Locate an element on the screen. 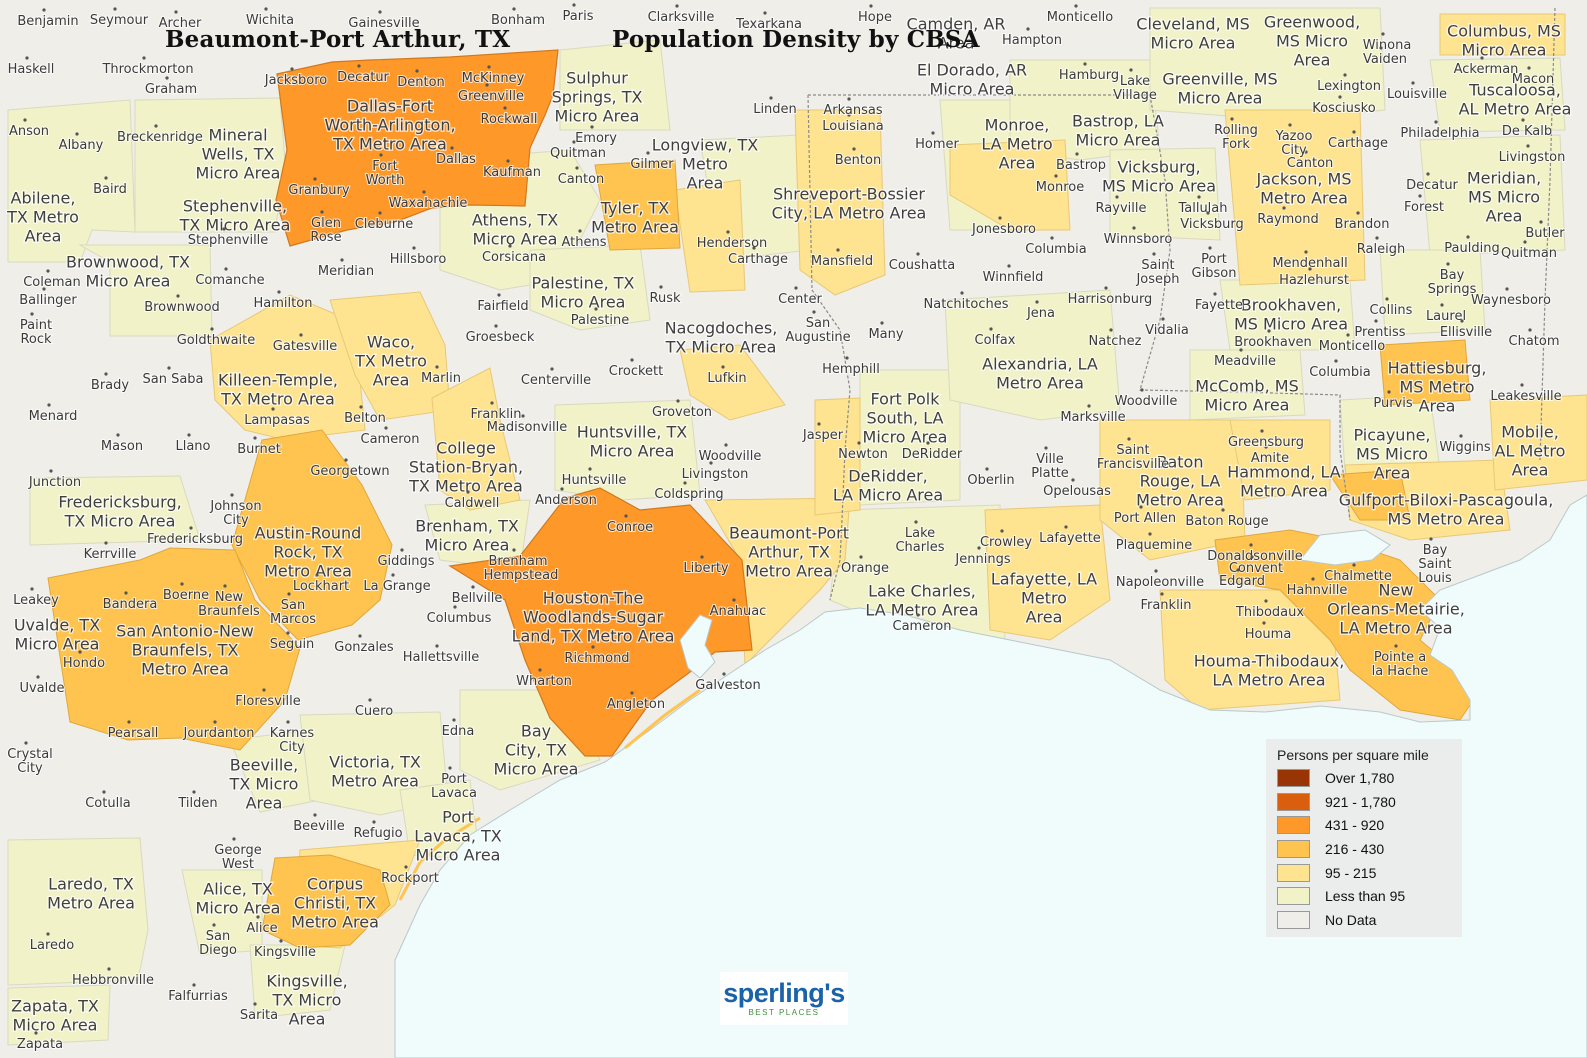  region-label: Monroe, LA Metro Area is located at coordinates (1017, 144).